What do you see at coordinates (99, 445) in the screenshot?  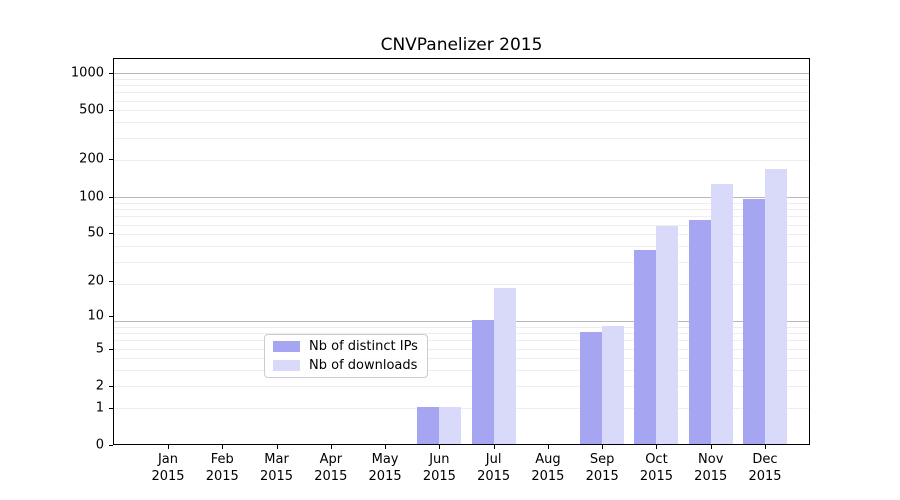 I see `y-tick-label: 0` at bounding box center [99, 445].